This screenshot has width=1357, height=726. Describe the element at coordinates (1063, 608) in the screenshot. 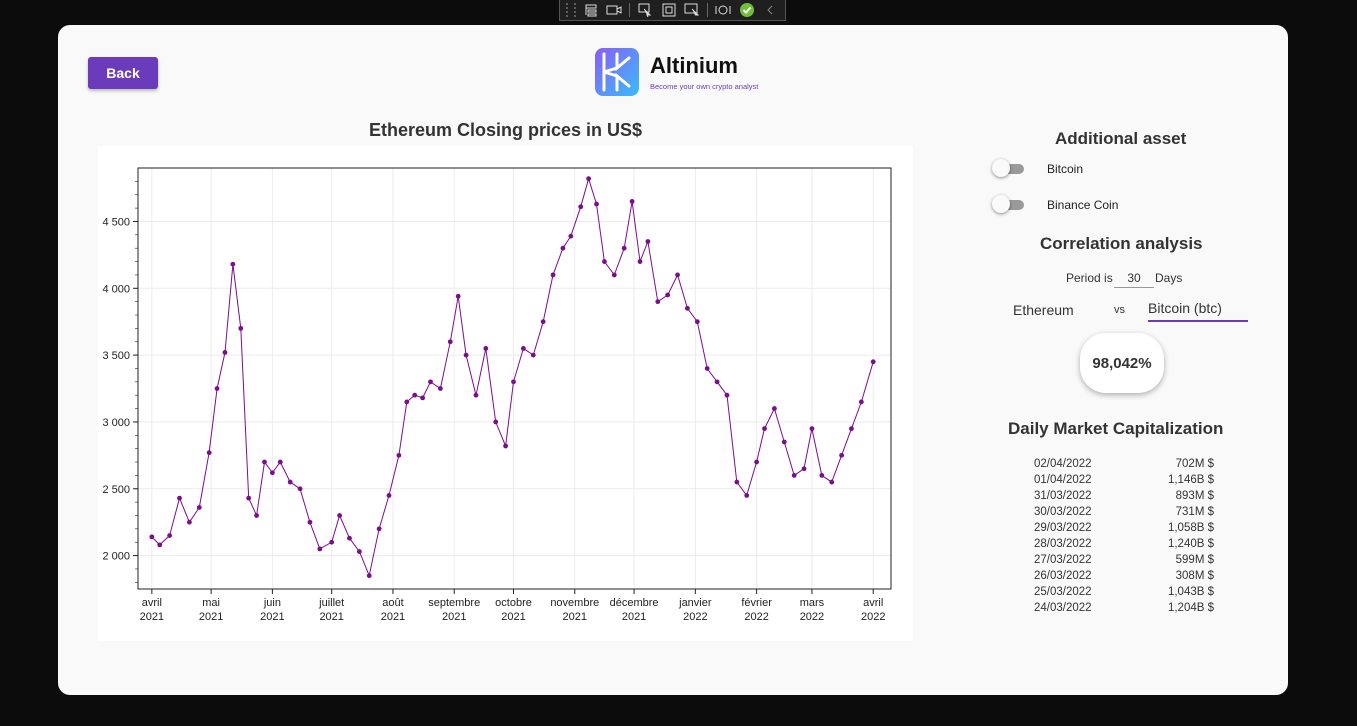

I see `market-cap-date: 24/03/2022` at that location.